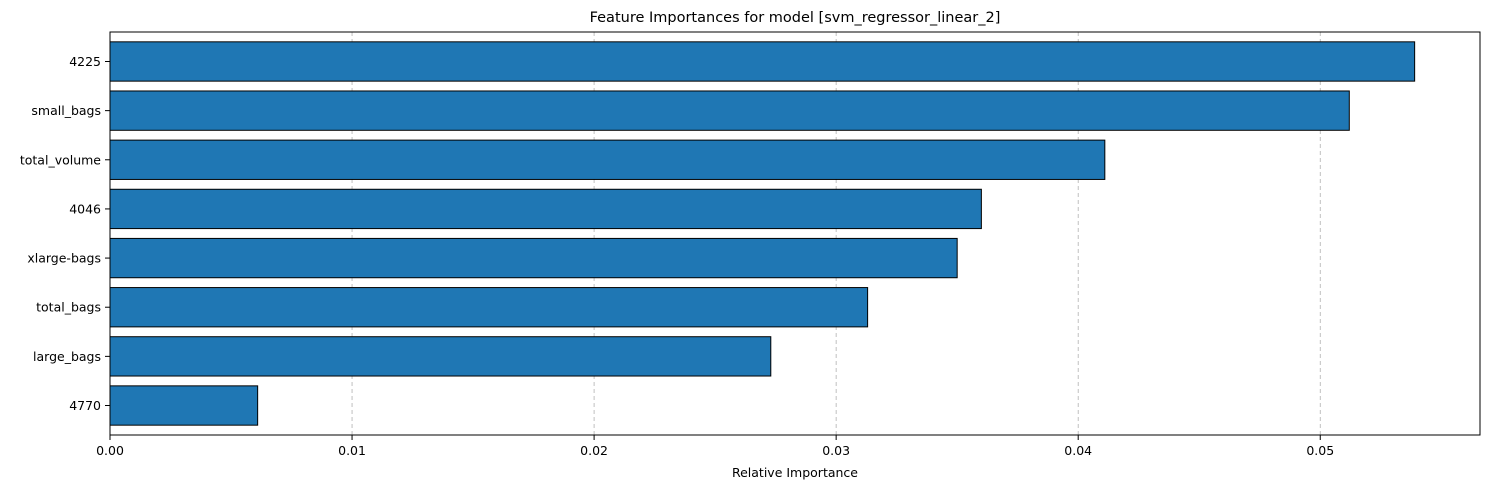  What do you see at coordinates (85, 405) in the screenshot?
I see `y-tick-label: 4770` at bounding box center [85, 405].